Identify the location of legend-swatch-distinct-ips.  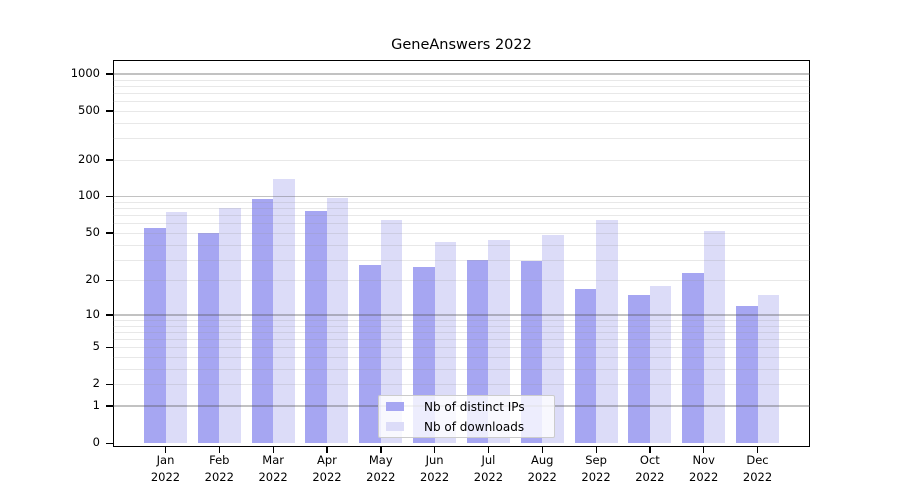
(395, 406).